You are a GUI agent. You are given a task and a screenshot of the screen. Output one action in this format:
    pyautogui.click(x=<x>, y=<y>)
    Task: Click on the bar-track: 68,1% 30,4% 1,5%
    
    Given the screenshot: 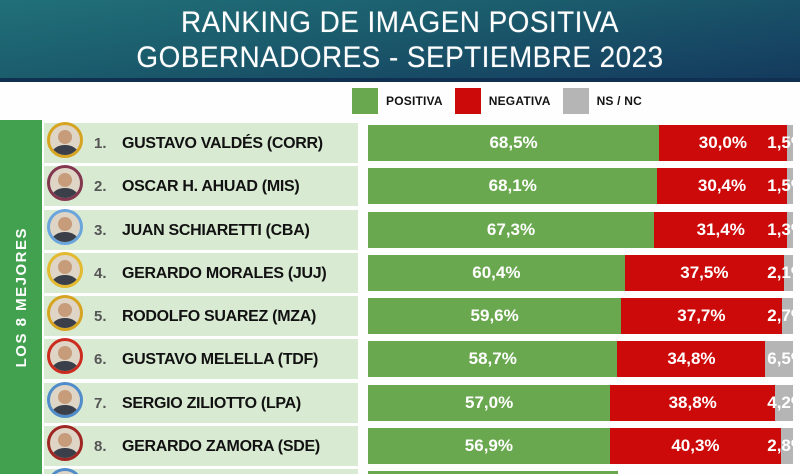 What is the action you would take?
    pyautogui.click(x=584, y=186)
    